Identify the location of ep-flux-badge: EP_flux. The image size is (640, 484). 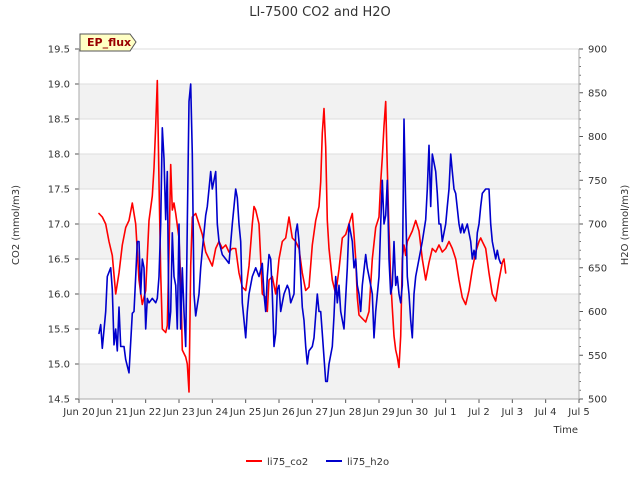
(108, 42).